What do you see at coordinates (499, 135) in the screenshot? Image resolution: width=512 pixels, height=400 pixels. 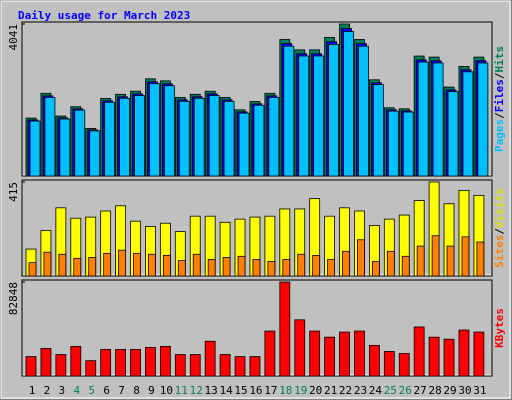 I see `legend-entry: Pages` at bounding box center [499, 135].